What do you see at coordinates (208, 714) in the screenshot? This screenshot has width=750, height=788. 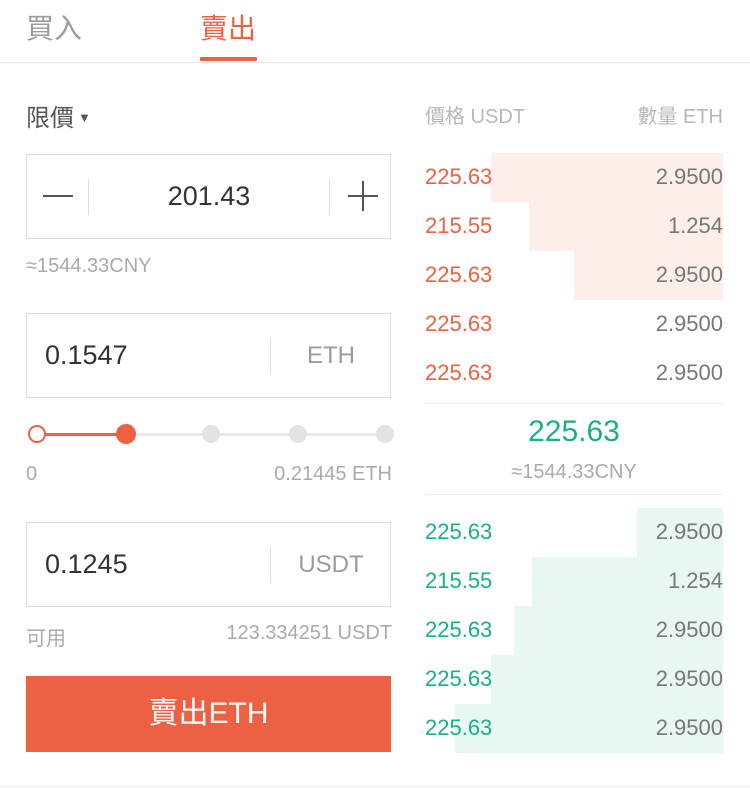 I see `sell-eth-button: 賣出ETH` at bounding box center [208, 714].